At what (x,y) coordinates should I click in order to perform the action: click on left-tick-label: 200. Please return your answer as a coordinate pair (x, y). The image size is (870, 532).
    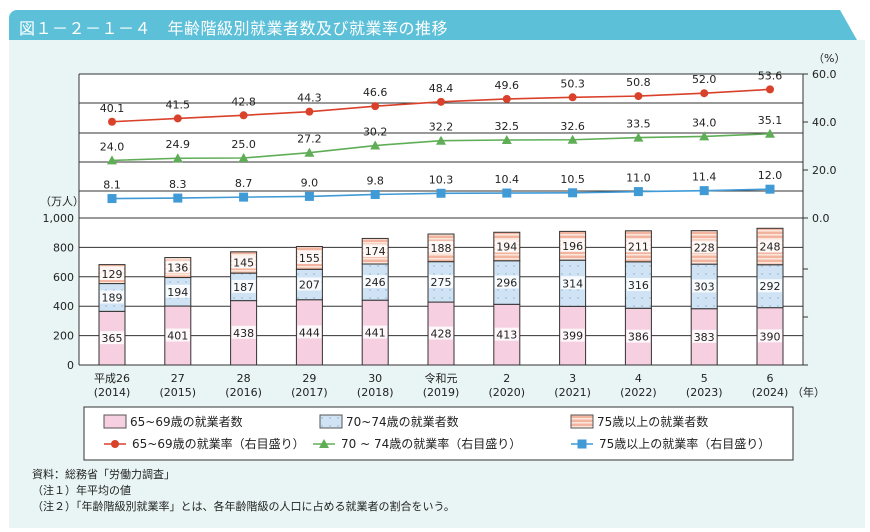
    Looking at the image, I should click on (63, 336).